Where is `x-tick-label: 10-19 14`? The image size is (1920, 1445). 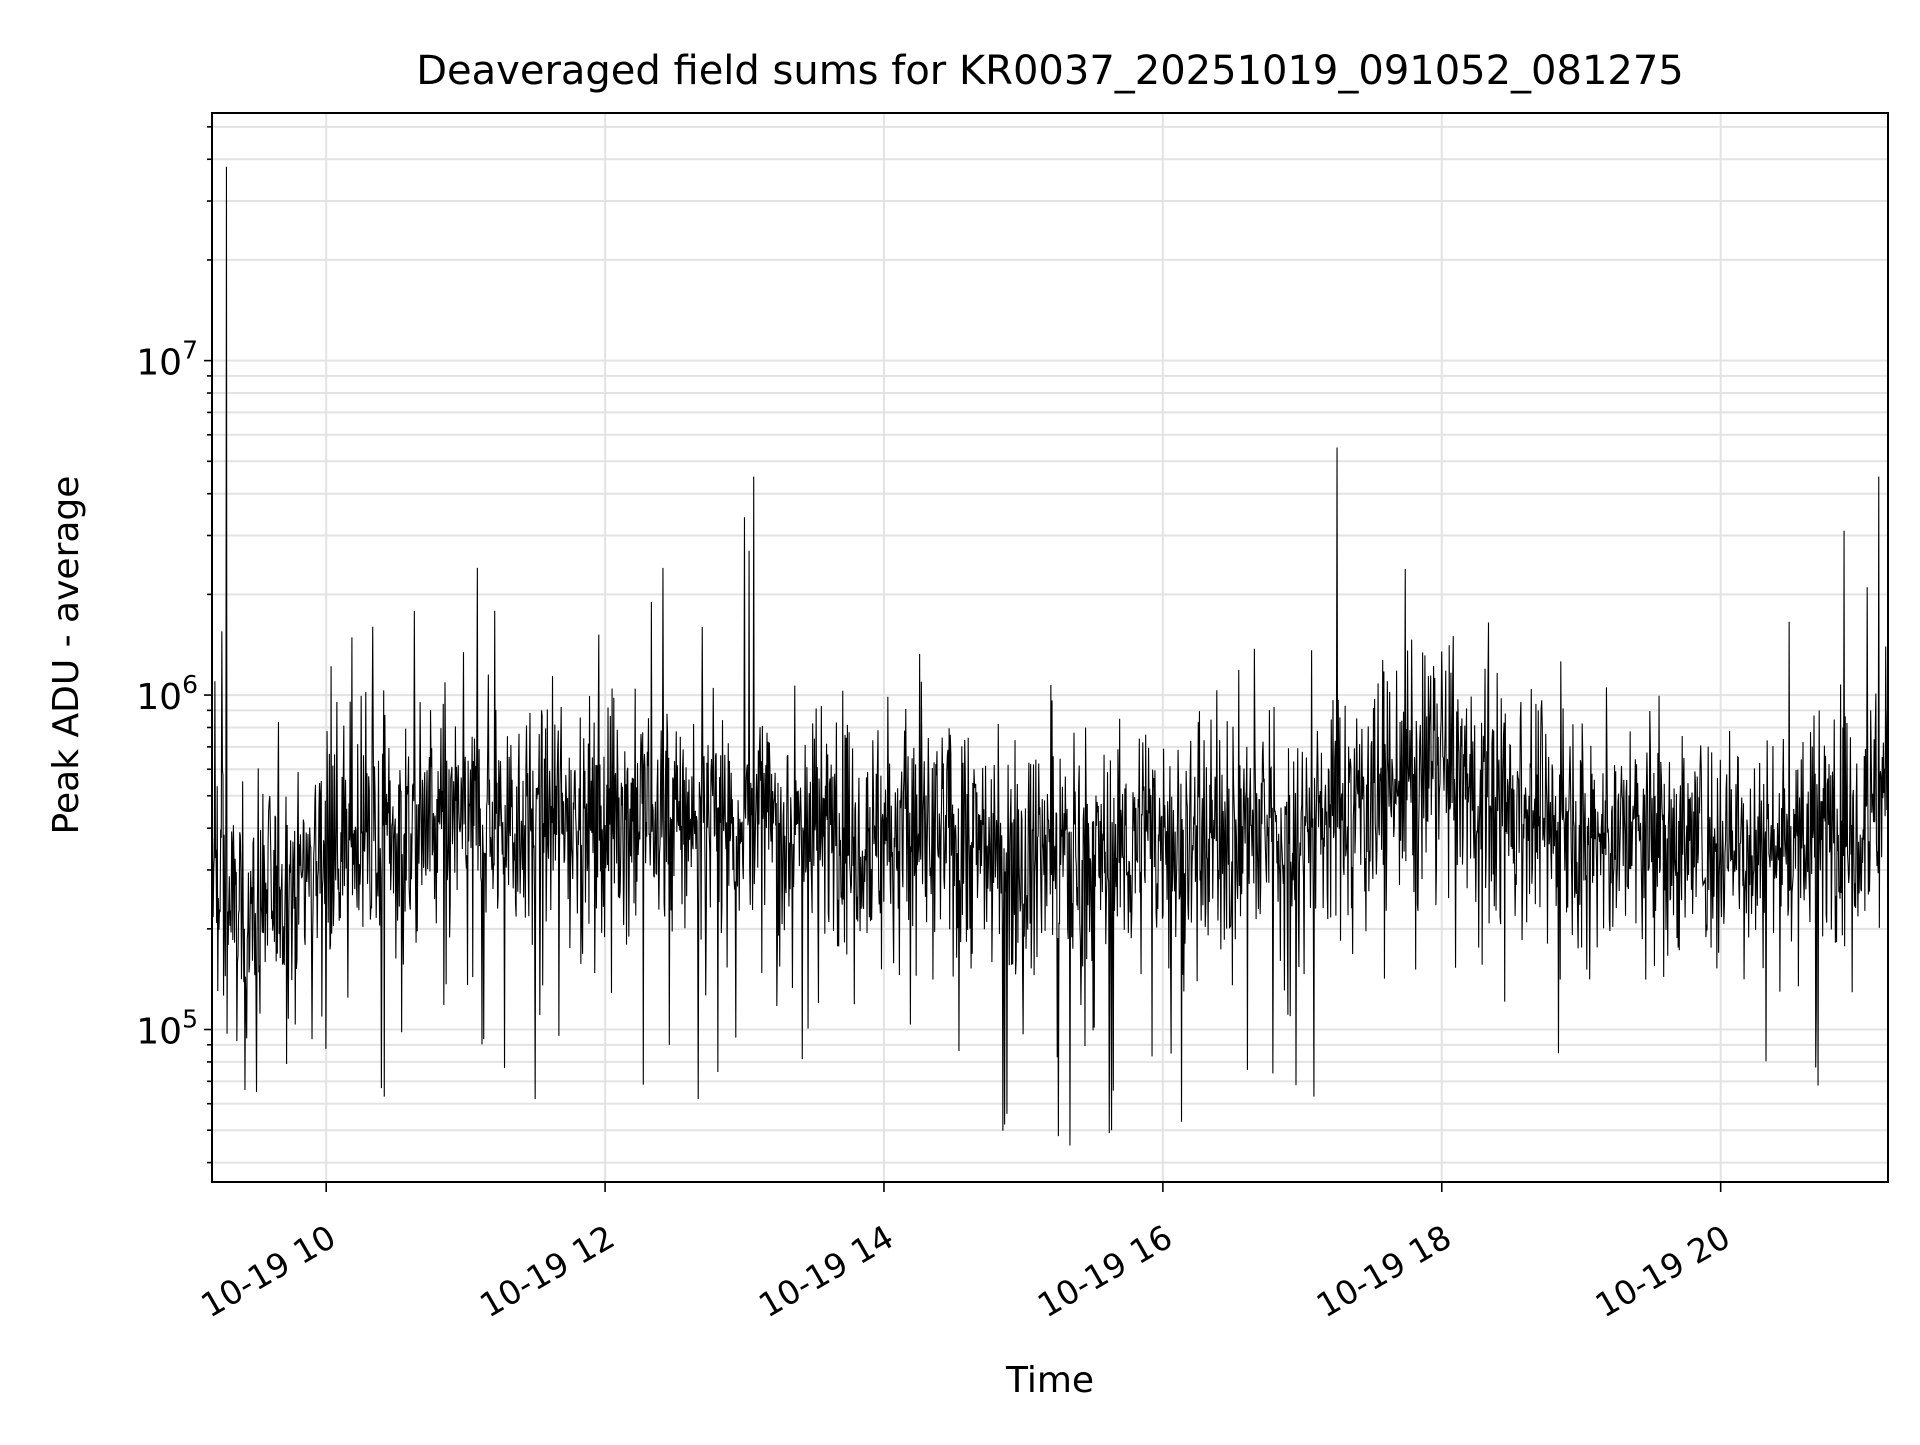 x-tick-label: 10-19 14 is located at coordinates (826, 1271).